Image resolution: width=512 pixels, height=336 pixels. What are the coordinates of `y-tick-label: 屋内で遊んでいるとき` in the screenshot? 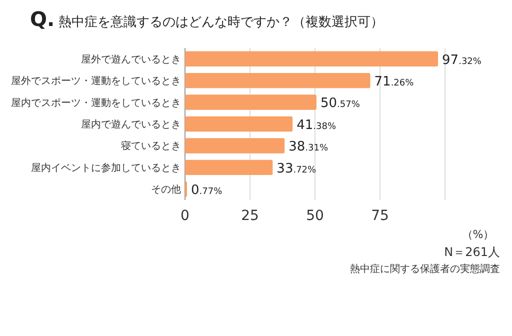 It's located at (131, 124).